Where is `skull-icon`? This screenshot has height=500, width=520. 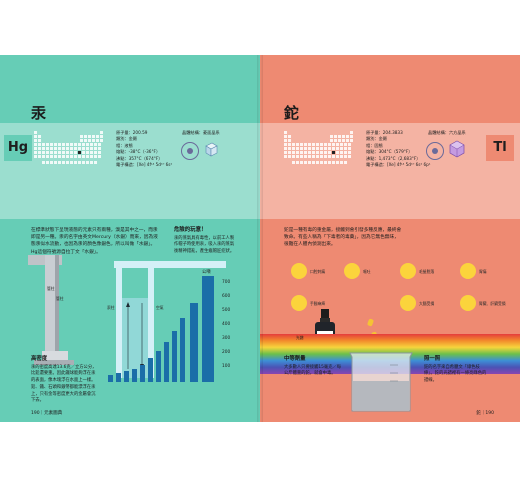
skull-icon is located at coordinates (468, 303).